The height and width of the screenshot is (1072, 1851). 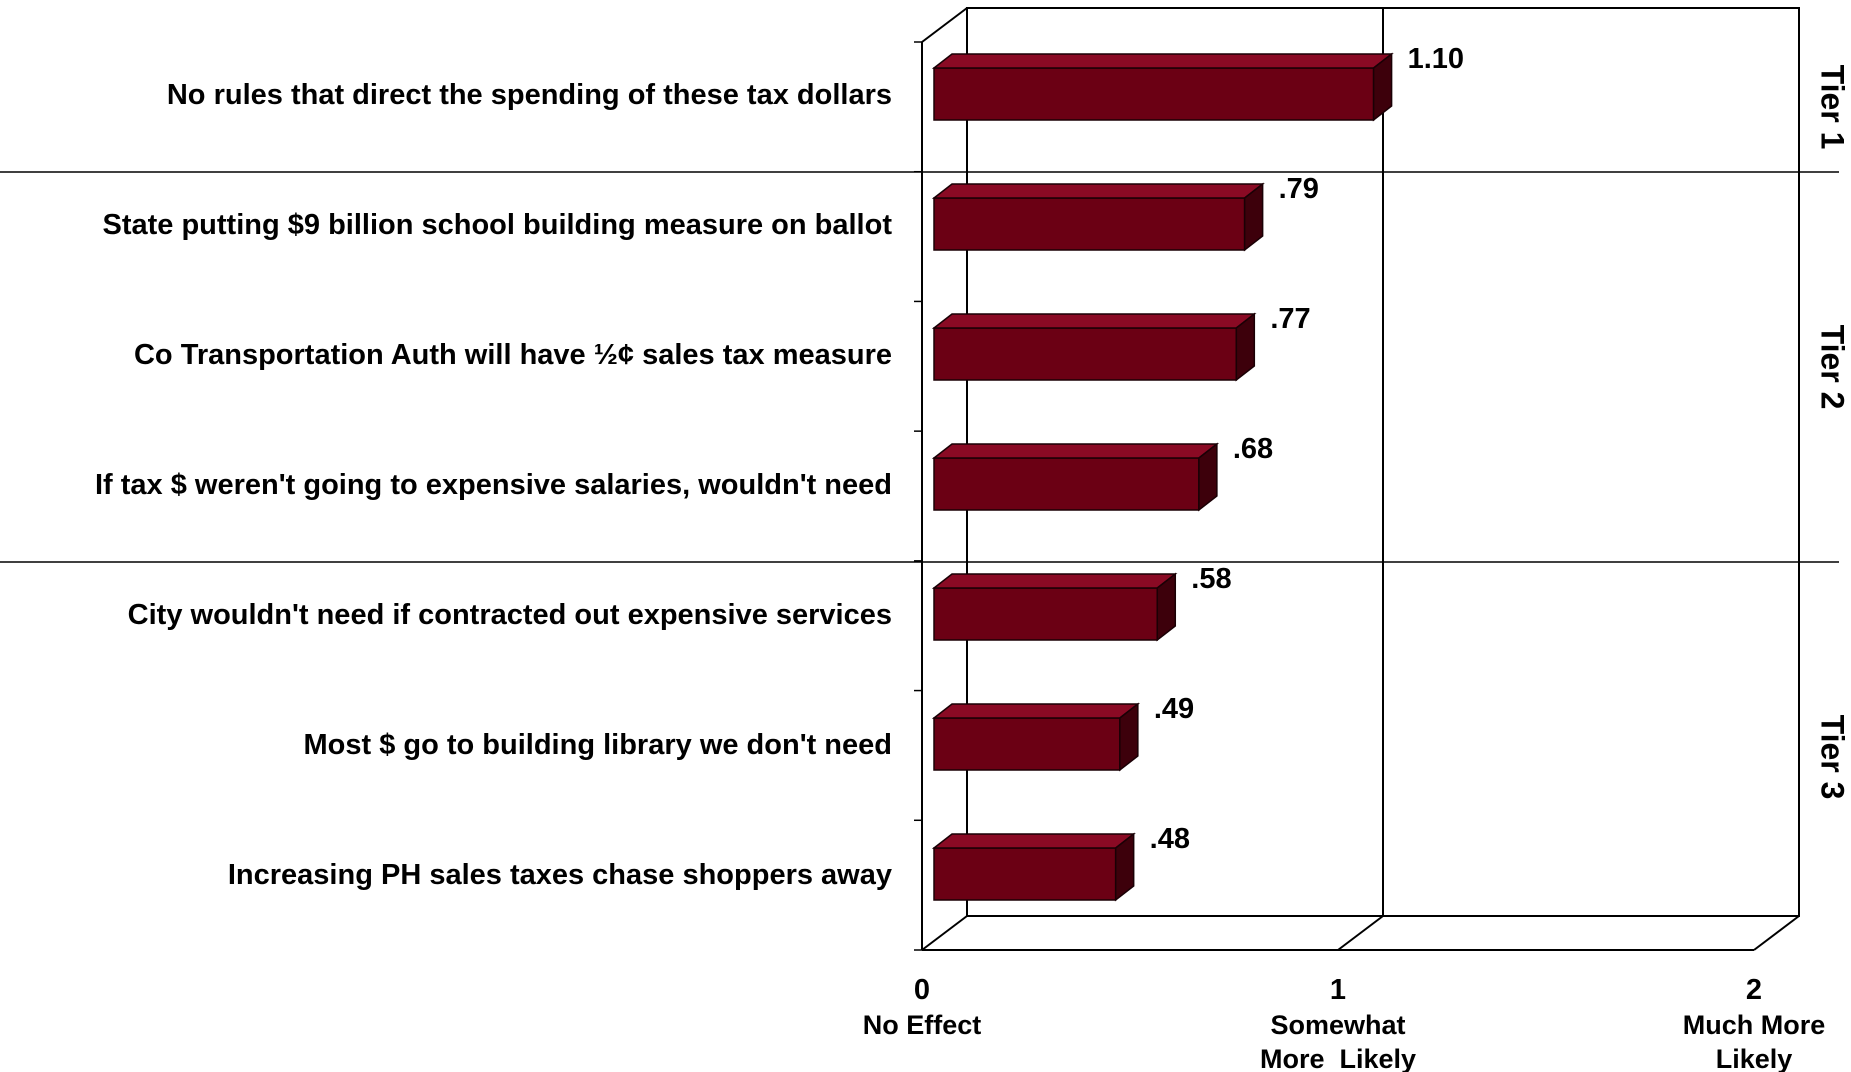 I want to click on floor-left-edge, so click(x=944, y=933).